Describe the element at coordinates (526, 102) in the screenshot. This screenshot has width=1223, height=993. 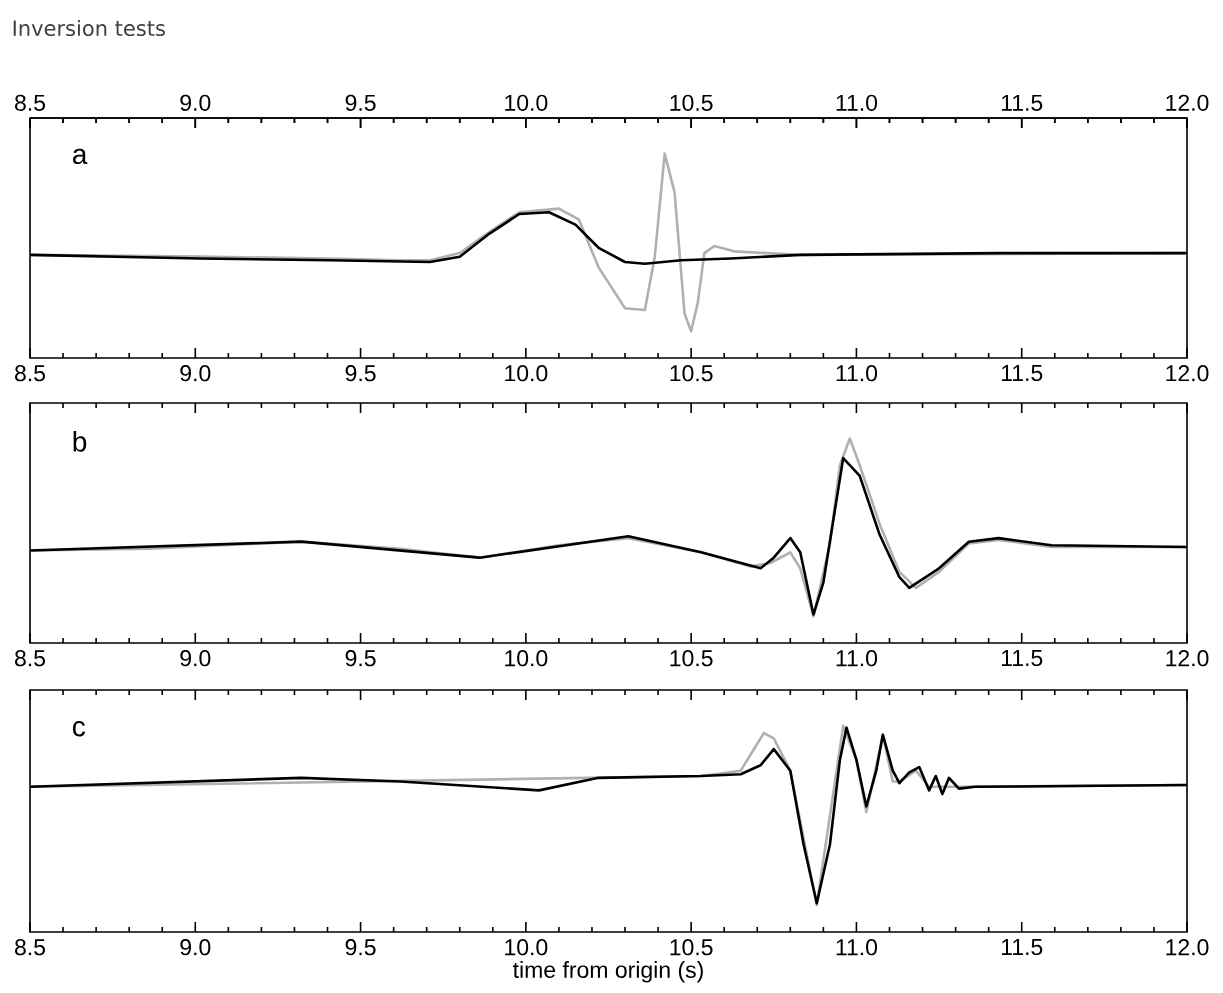
I see `x2-tick-label: 10.0` at that location.